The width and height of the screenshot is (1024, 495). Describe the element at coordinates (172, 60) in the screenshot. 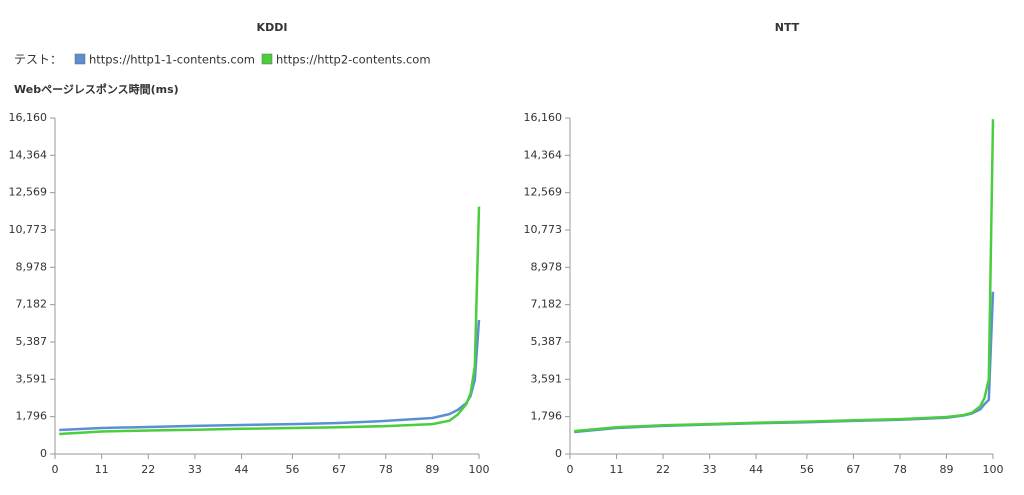

I see `legend-label: https://http1-1-contents.com` at that location.